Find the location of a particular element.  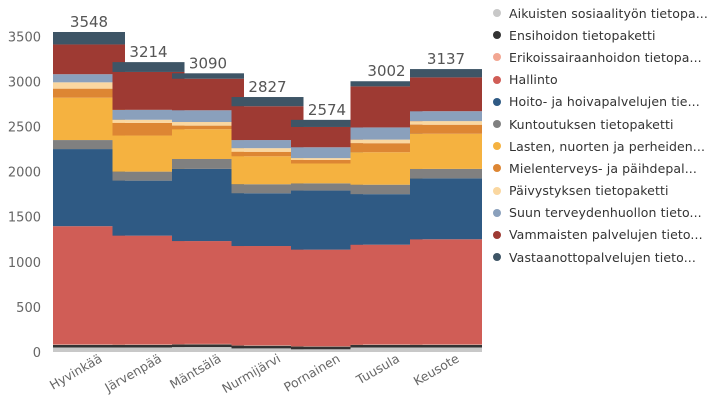

legend-label: Hallinto is located at coordinates (533, 80).